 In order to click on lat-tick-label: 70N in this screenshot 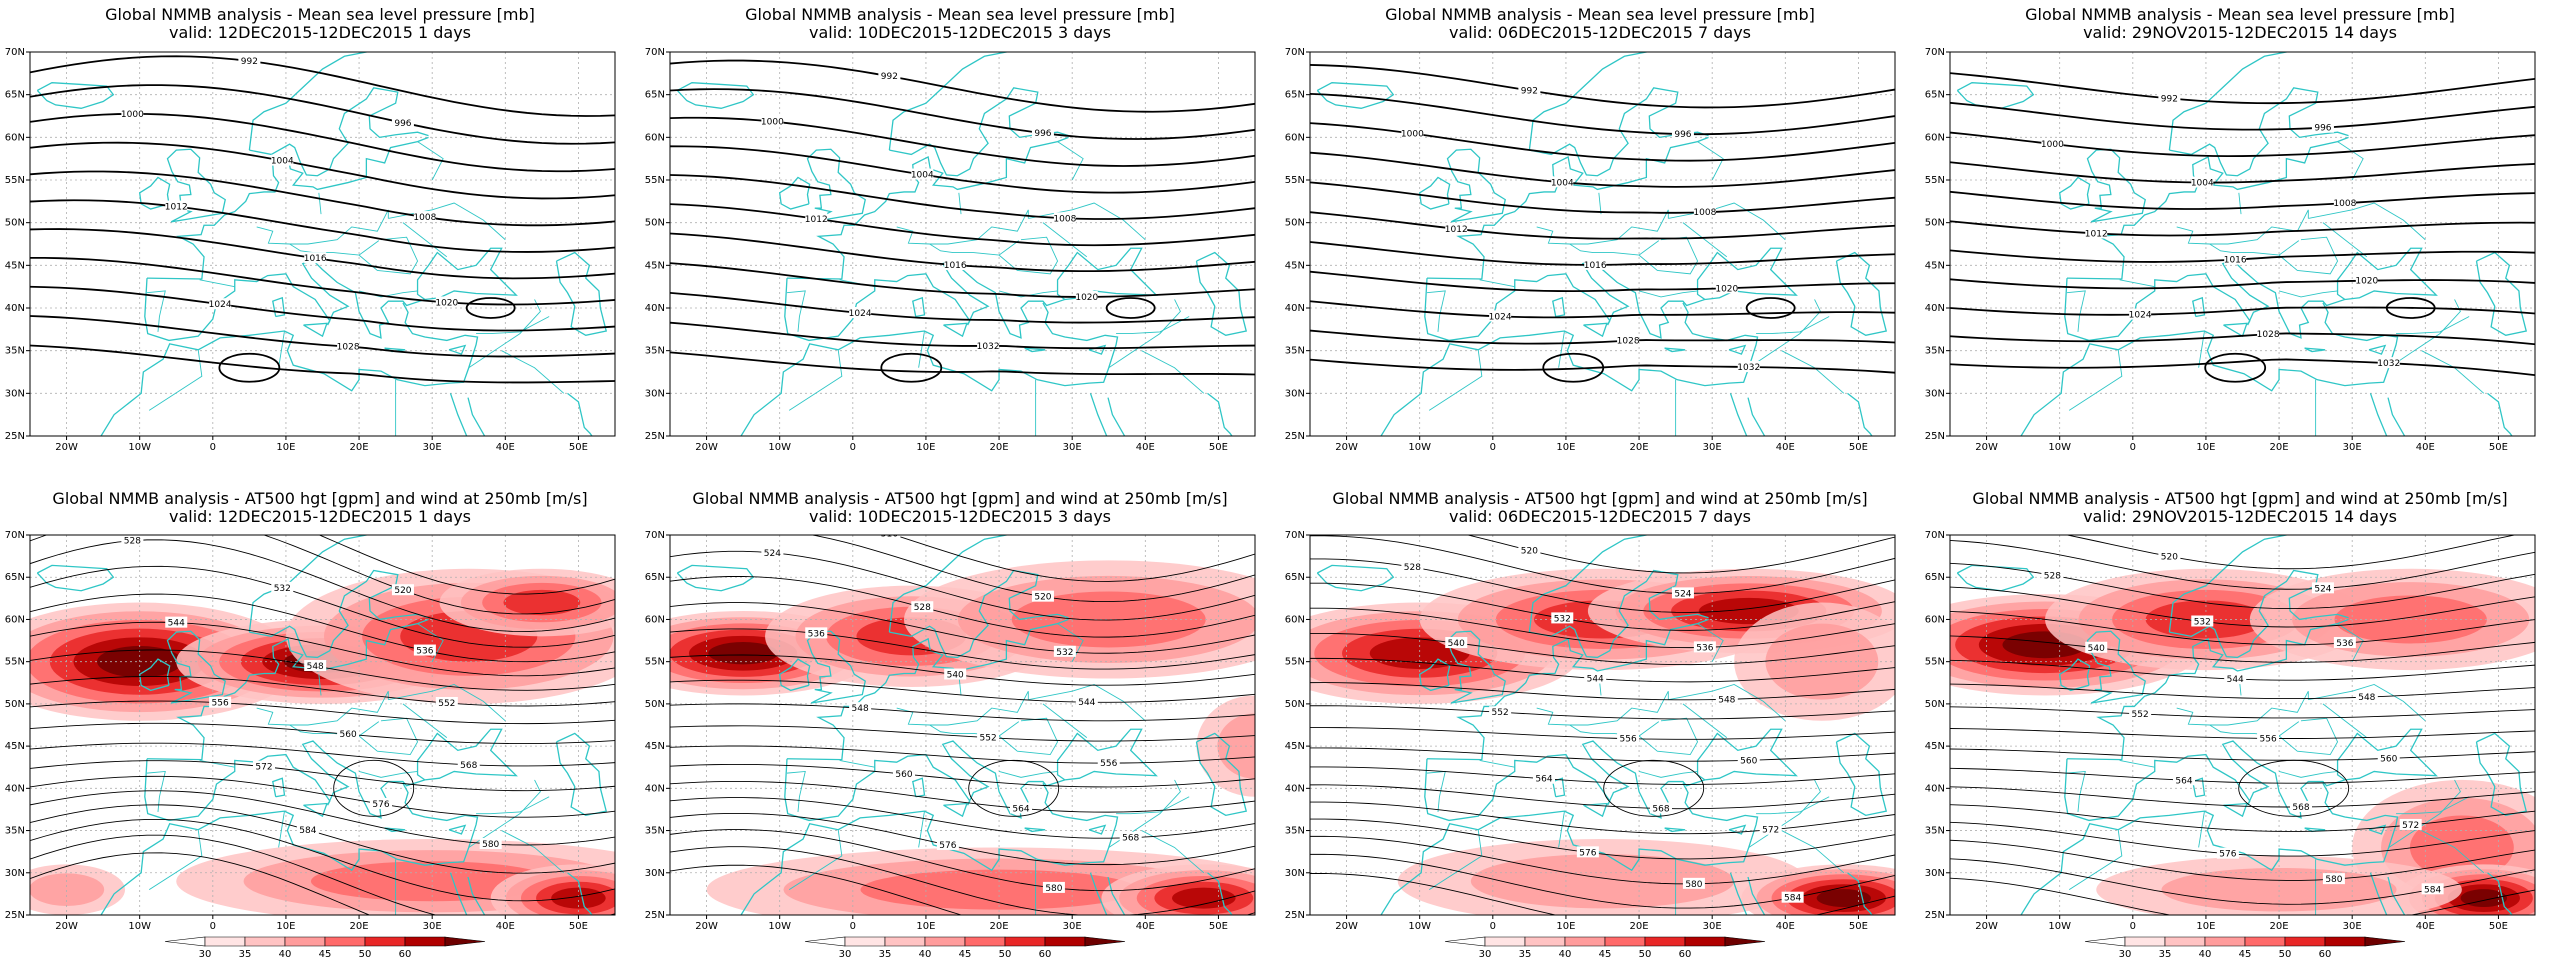, I will do `click(15, 52)`.